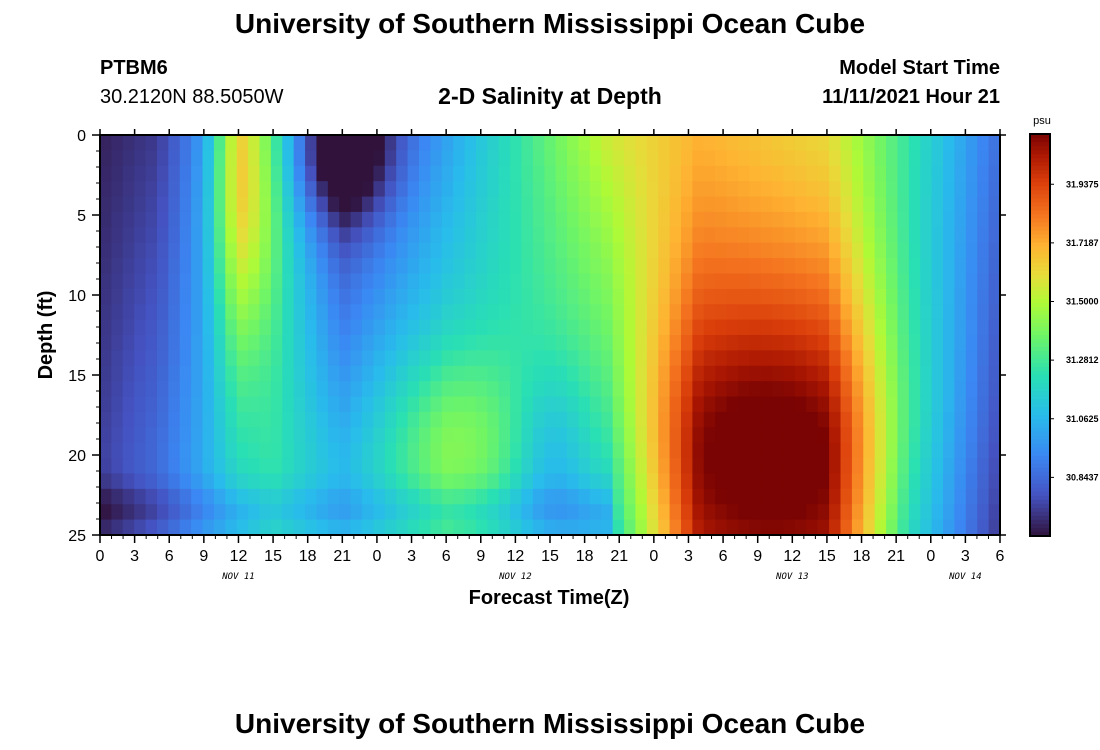  I want to click on x-tick-label: 21, so click(342, 556).